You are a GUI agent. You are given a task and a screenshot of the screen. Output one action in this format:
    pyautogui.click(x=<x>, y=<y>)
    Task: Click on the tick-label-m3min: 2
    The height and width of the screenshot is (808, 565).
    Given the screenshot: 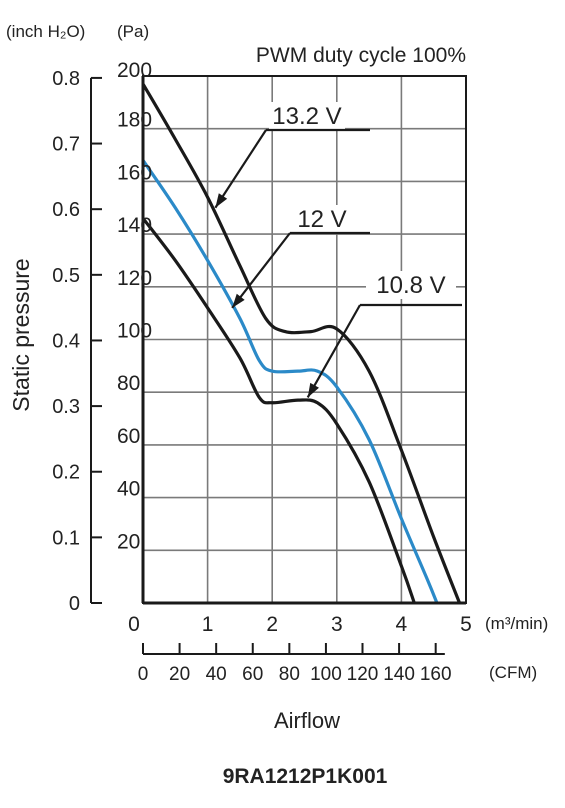 What is the action you would take?
    pyautogui.click(x=272, y=624)
    